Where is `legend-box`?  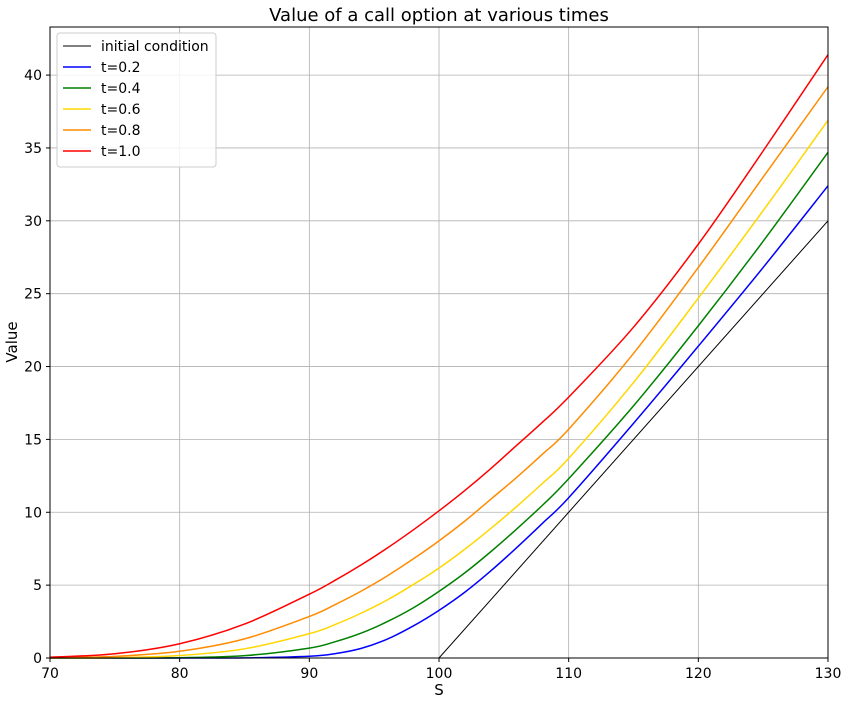 legend-box is located at coordinates (136, 100).